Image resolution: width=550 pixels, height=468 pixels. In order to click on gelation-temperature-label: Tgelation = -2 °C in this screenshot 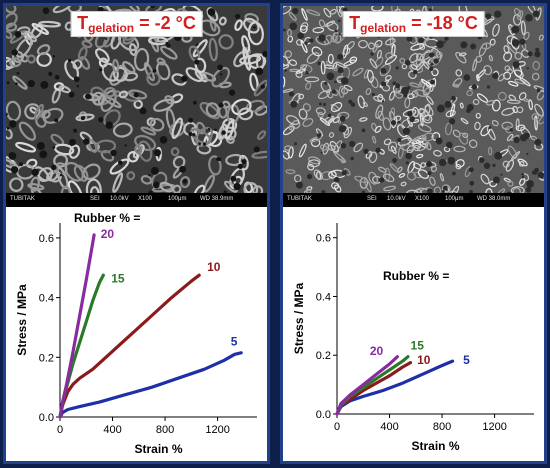, I will do `click(136, 24)`.